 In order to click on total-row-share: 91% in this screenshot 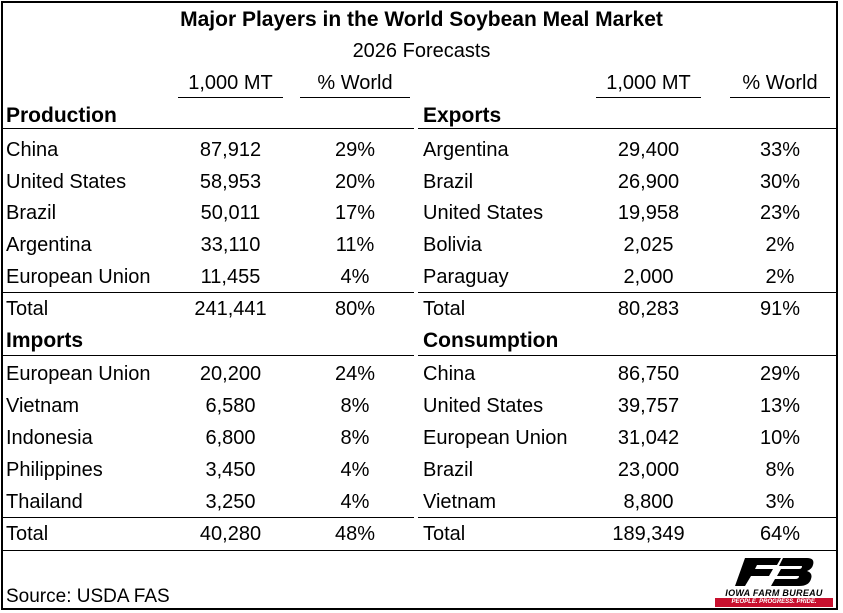, I will do `click(780, 309)`.